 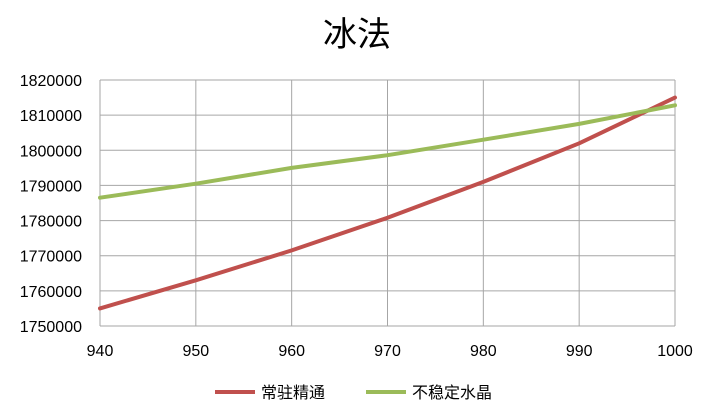 What do you see at coordinates (100, 351) in the screenshot?
I see `x-tick-label: 940` at bounding box center [100, 351].